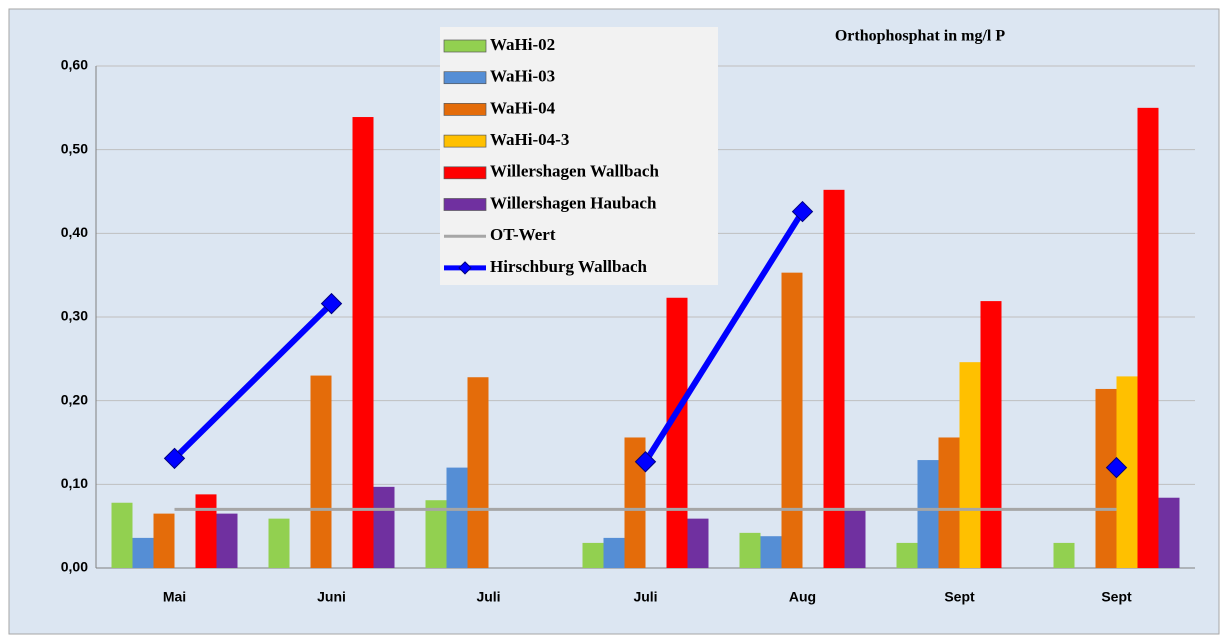 The height and width of the screenshot is (643, 1228). I want to click on y-tick-label: 0,00, so click(74, 567).